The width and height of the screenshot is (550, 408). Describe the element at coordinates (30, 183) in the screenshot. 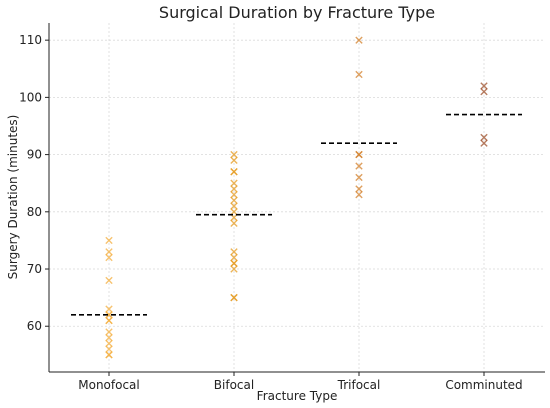

I see `y-tick-labels: 60 70 80 90 100 110` at that location.